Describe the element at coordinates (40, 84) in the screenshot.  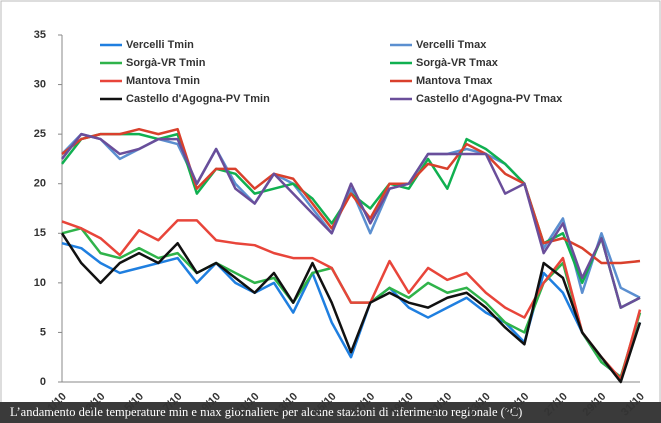
I see `y-tick-label: 30` at that location.